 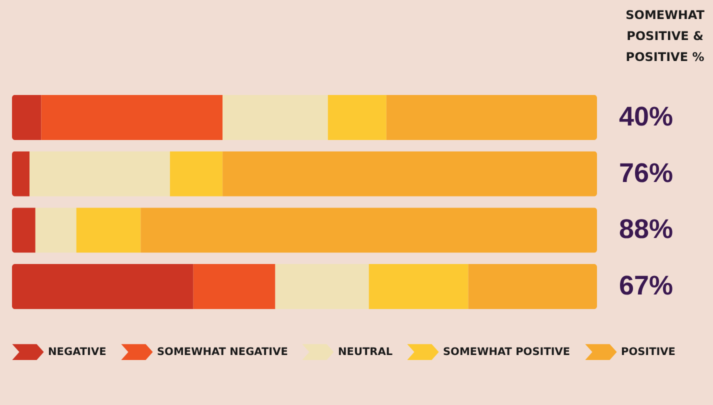 I want to click on legend-label: SOMEWHAT POSITIVE, so click(x=506, y=352).